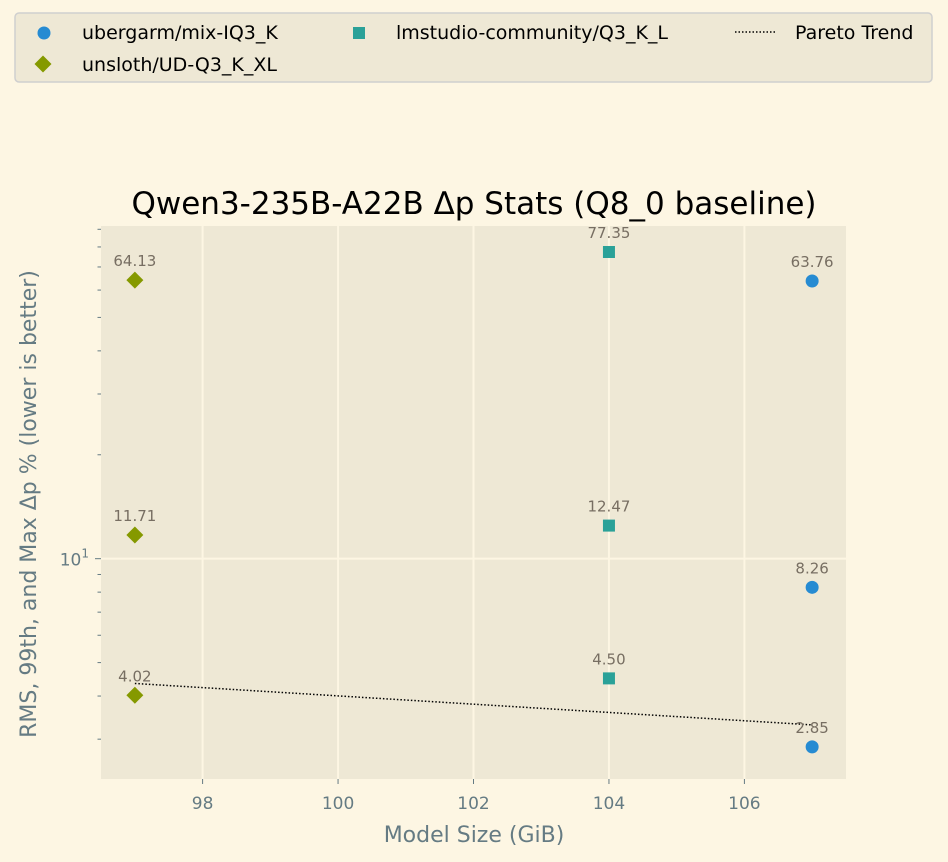 This screenshot has width=948, height=862. I want to click on pareto-trend-line, so click(473, 704).